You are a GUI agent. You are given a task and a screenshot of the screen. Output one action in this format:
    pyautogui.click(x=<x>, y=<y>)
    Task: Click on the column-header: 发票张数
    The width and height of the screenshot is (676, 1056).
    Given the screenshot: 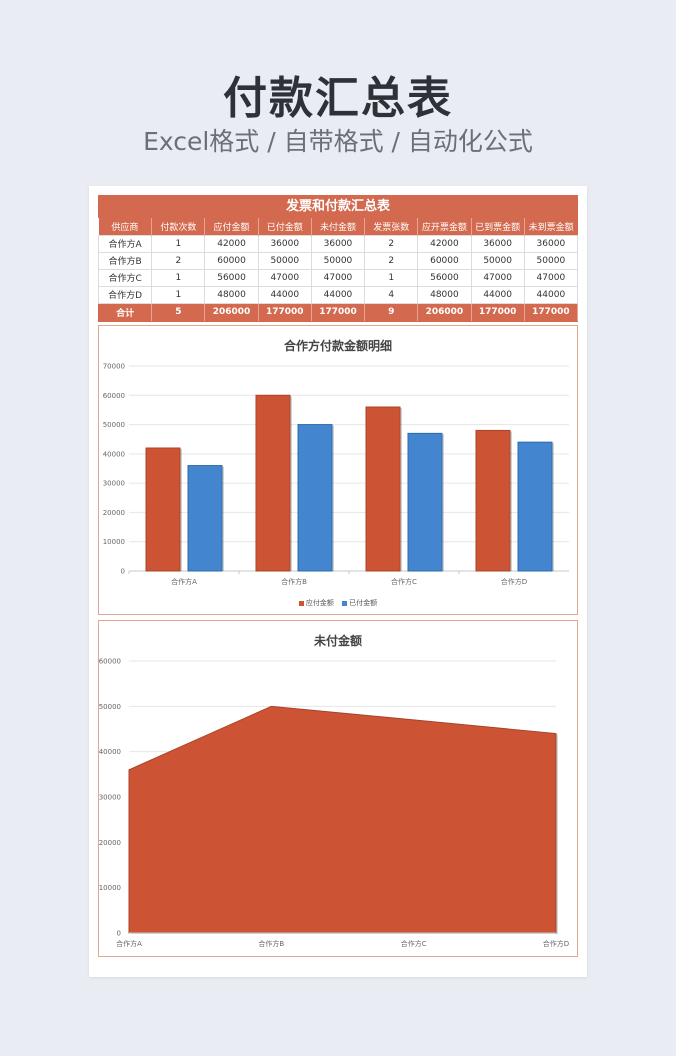 What is the action you would take?
    pyautogui.click(x=391, y=226)
    